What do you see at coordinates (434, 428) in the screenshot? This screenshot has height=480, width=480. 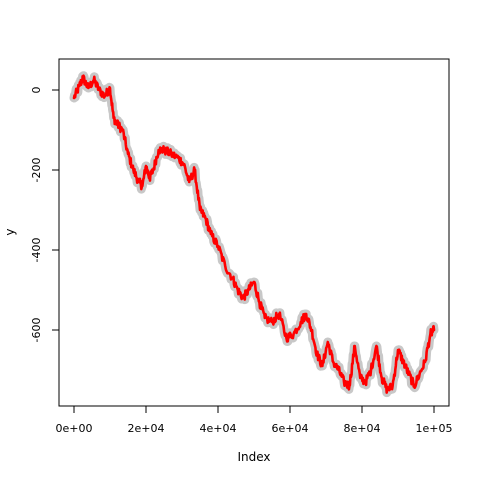 I see `x-tick-label: 1e+05` at bounding box center [434, 428].